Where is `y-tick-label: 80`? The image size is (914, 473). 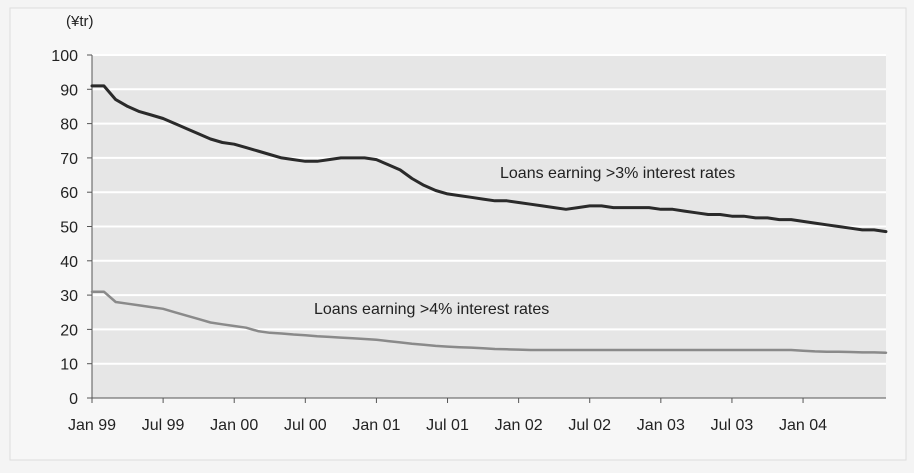 y-tick-label: 80 is located at coordinates (69, 125).